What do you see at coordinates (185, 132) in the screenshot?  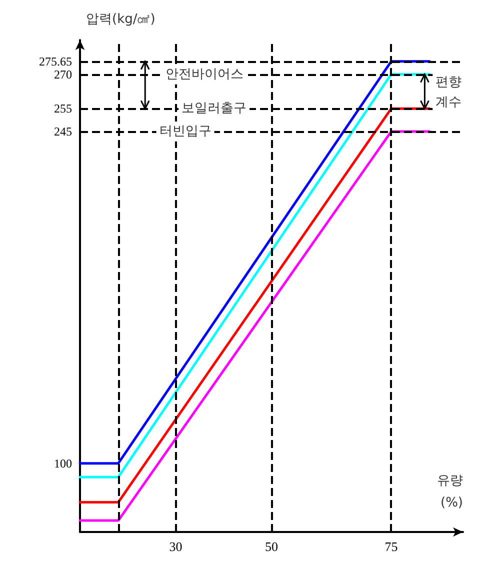 I see `annotation: 터빈입구` at bounding box center [185, 132].